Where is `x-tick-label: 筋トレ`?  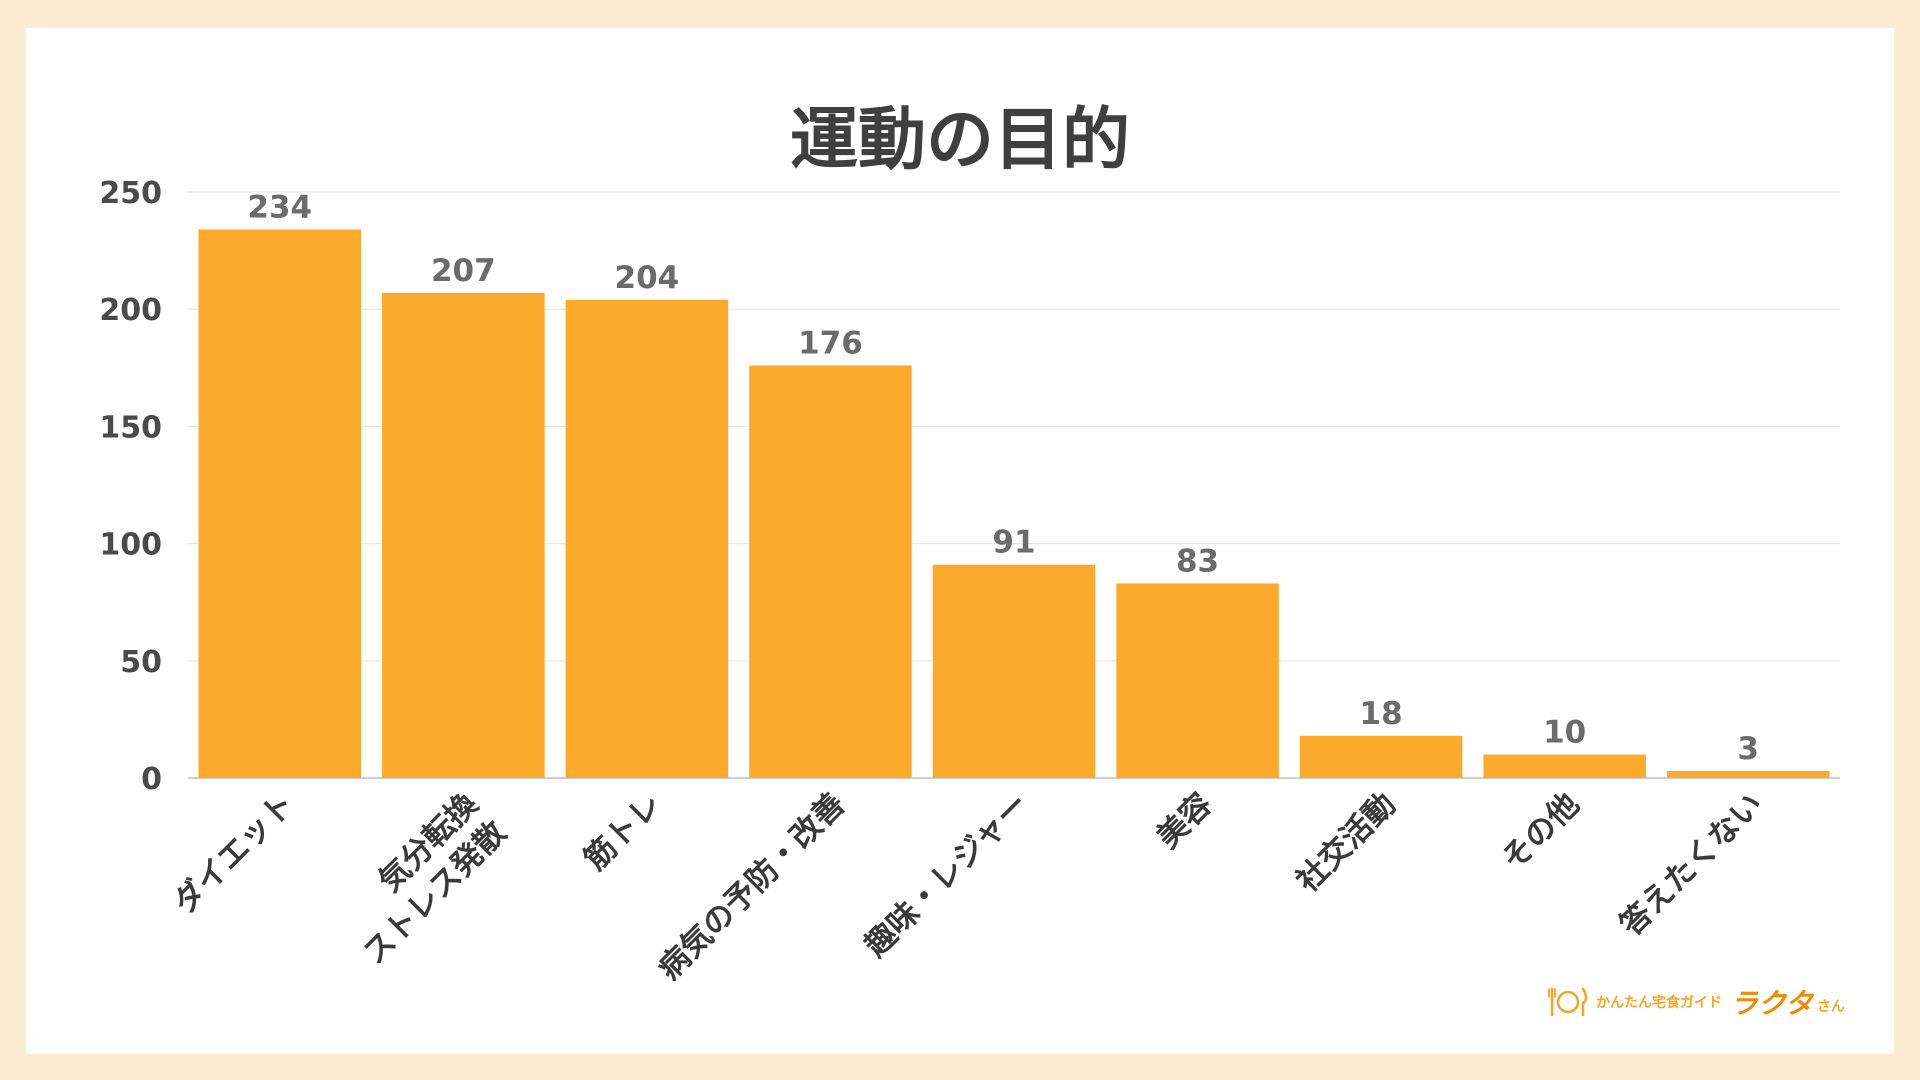
x-tick-label: 筋トレ is located at coordinates (622, 831).